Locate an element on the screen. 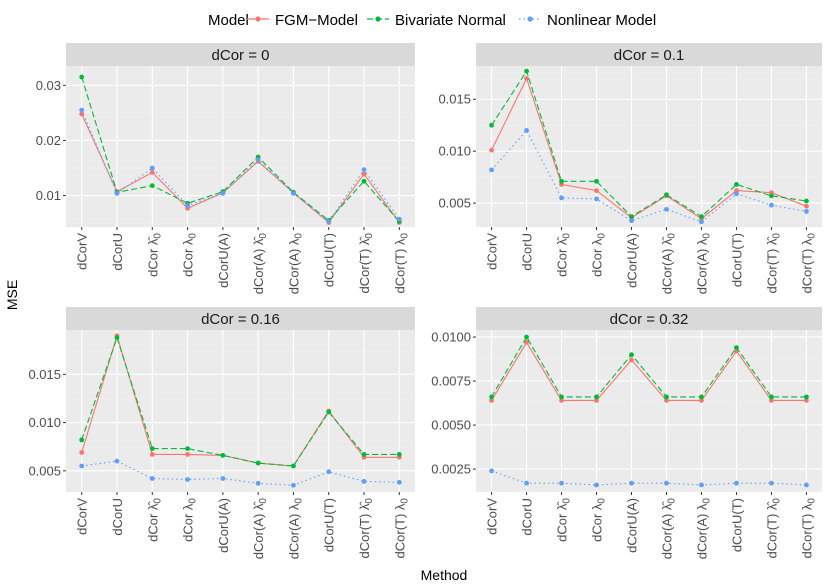  y-tick-label: 0.03 is located at coordinates (48, 85).